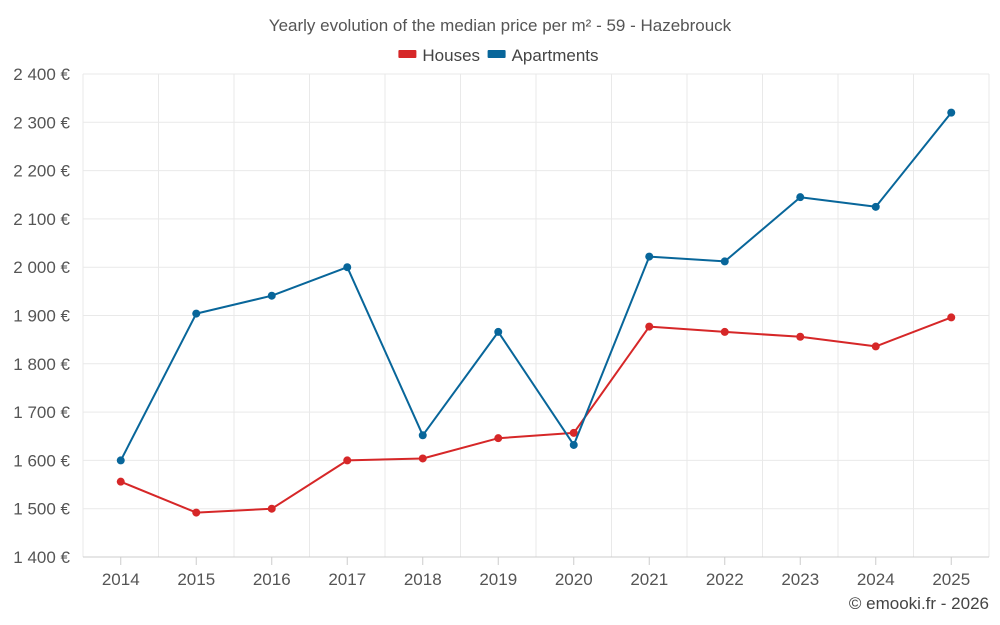  What do you see at coordinates (41, 122) in the screenshot?
I see `y-tick-label: 2 300 €` at bounding box center [41, 122].